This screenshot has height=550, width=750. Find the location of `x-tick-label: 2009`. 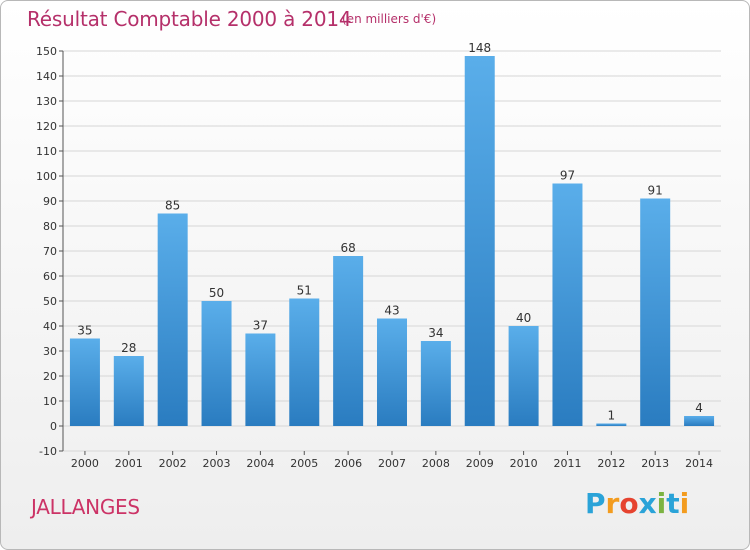

x-tick-label: 2009 is located at coordinates (480, 463).